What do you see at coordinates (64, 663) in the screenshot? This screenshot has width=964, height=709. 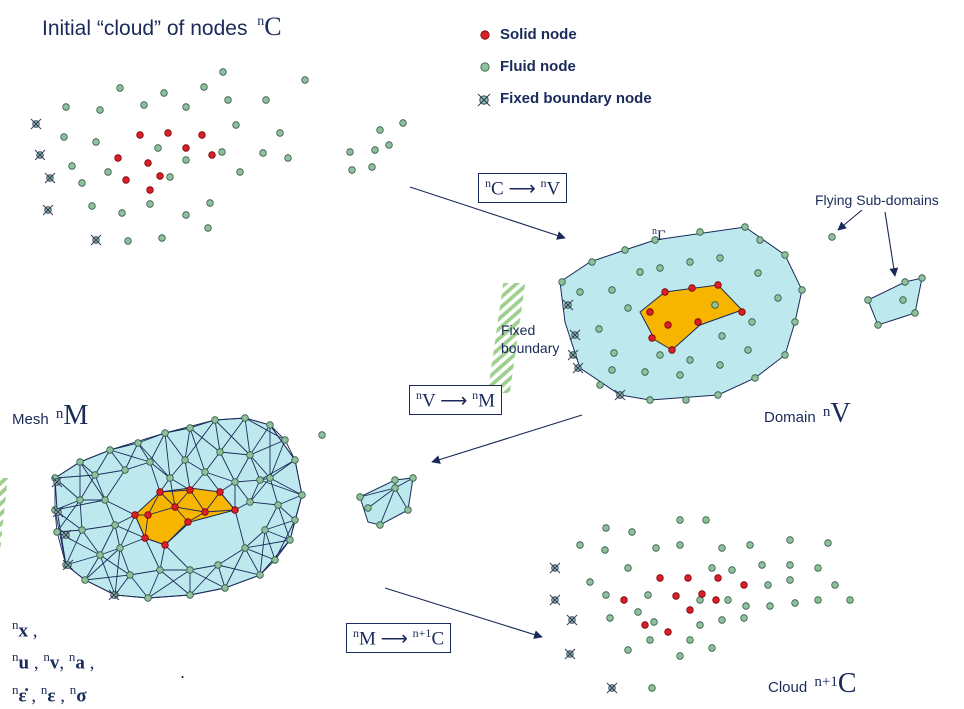 I see `var-v-sep: ,` at bounding box center [64, 663].